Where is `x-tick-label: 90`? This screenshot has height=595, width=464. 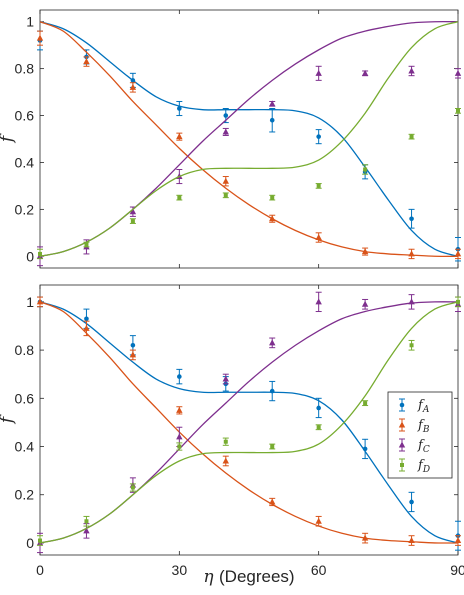 x-tick-label: 90 is located at coordinates (457, 570).